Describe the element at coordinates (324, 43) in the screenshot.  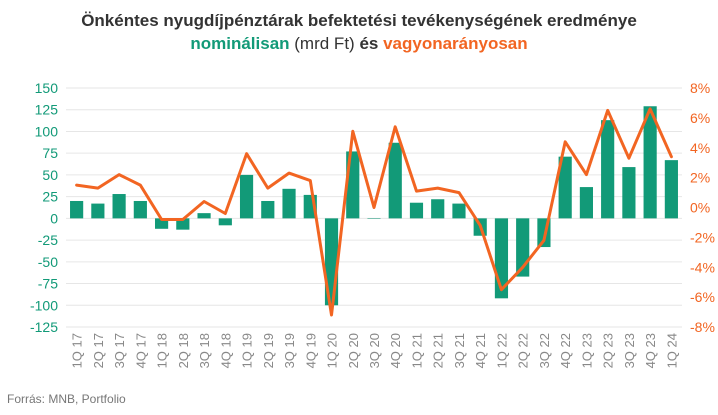
I see `subtitle-unit: (mrd Ft)` at that location.